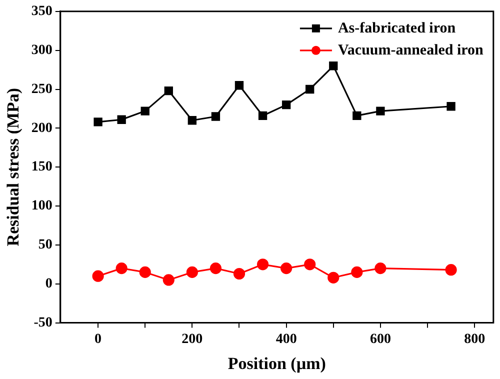 This screenshot has width=500, height=379. Describe the element at coordinates (45, 245) in the screenshot. I see `y-tick-label: 50` at that location.